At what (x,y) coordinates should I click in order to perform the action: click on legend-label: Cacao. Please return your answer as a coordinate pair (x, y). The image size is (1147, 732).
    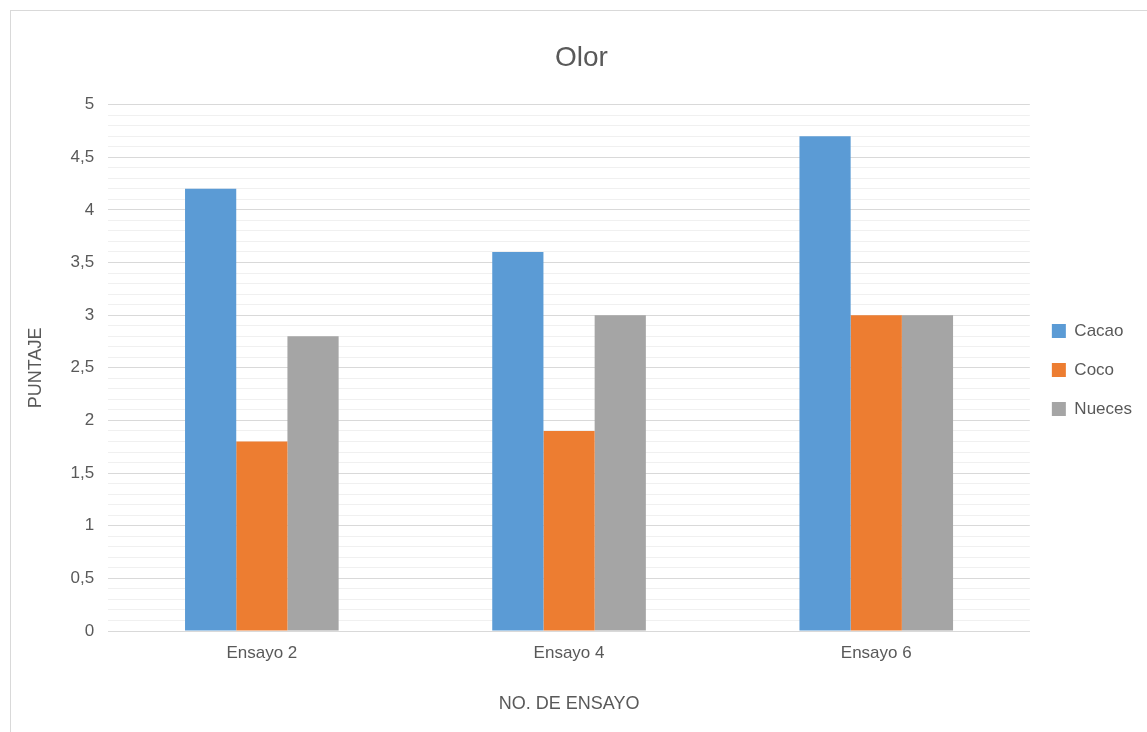
    Looking at the image, I should click on (1099, 330).